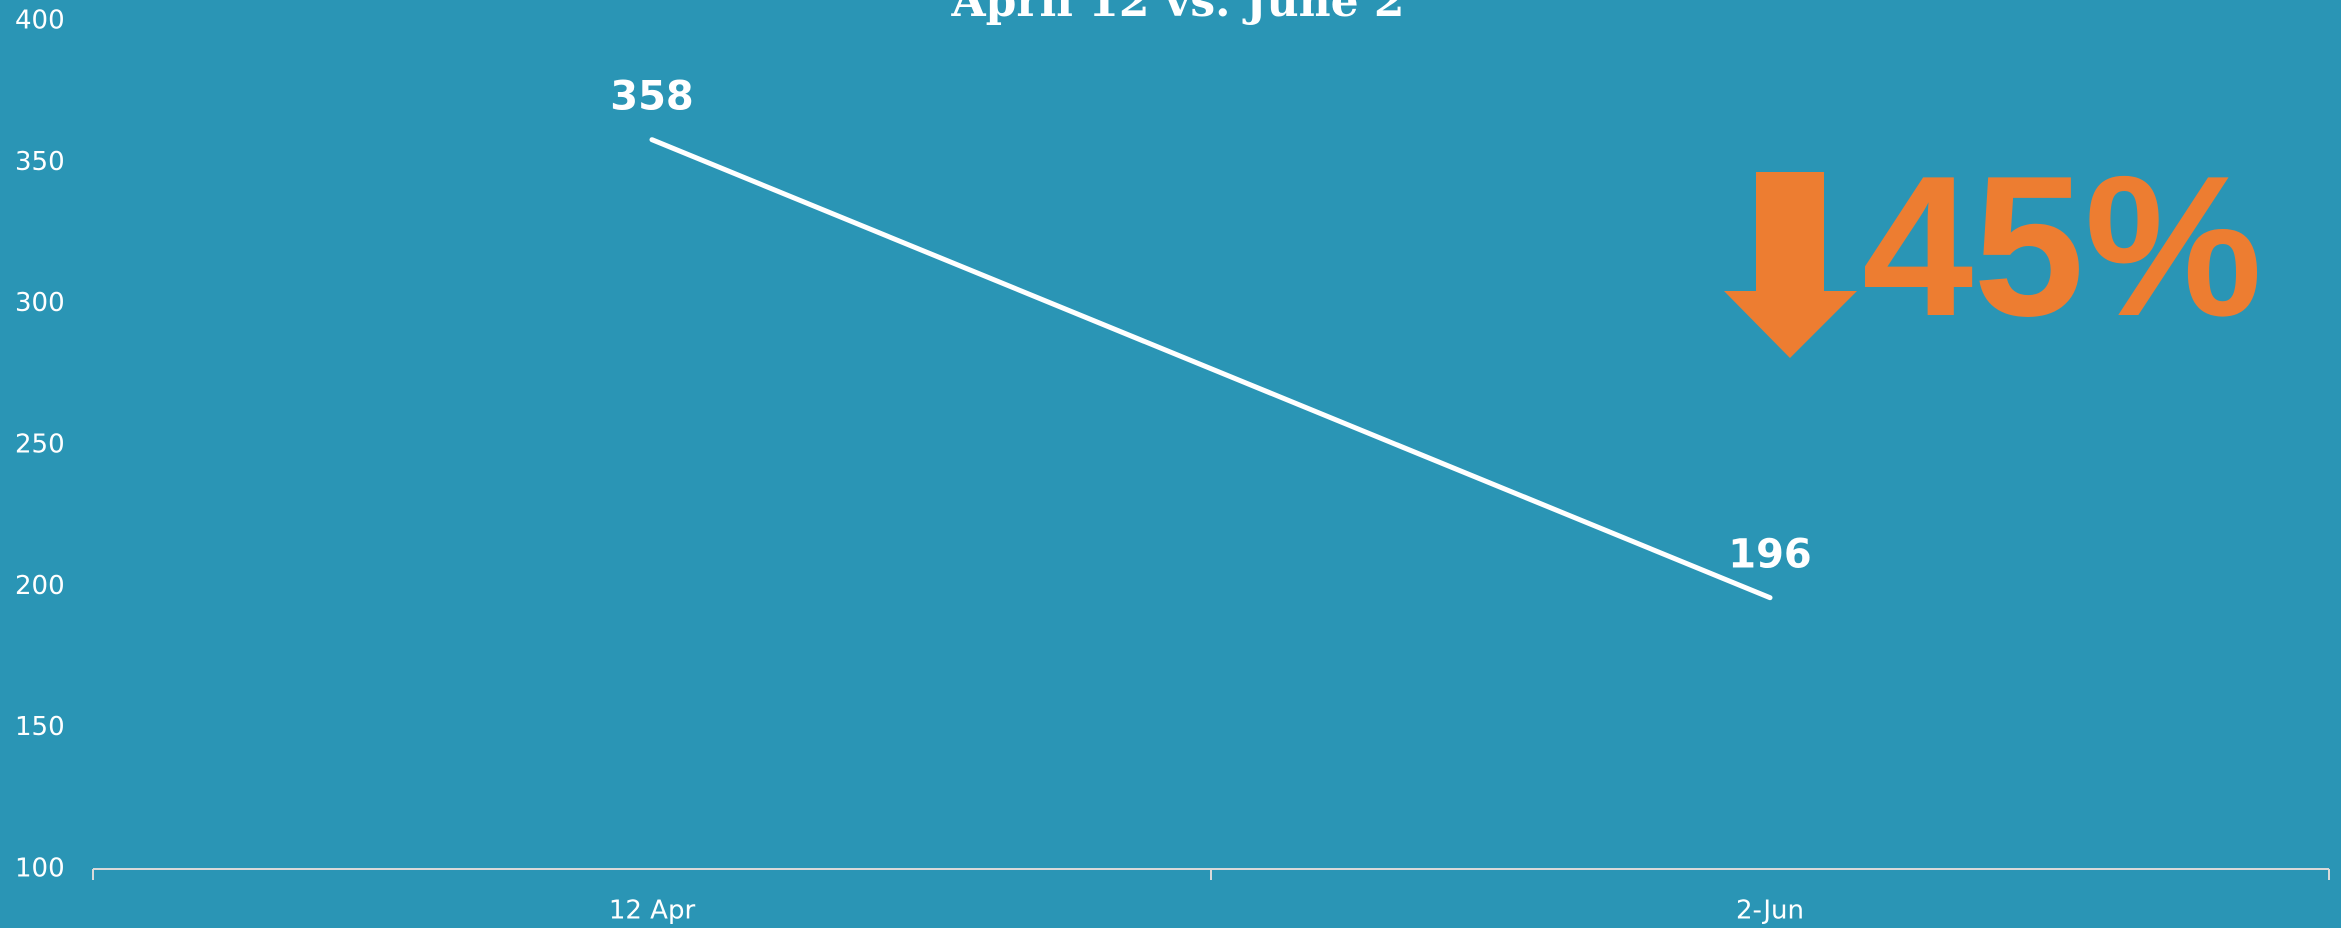 The image size is (2341, 928). I want to click on y-tick-label: 100, so click(40, 869).